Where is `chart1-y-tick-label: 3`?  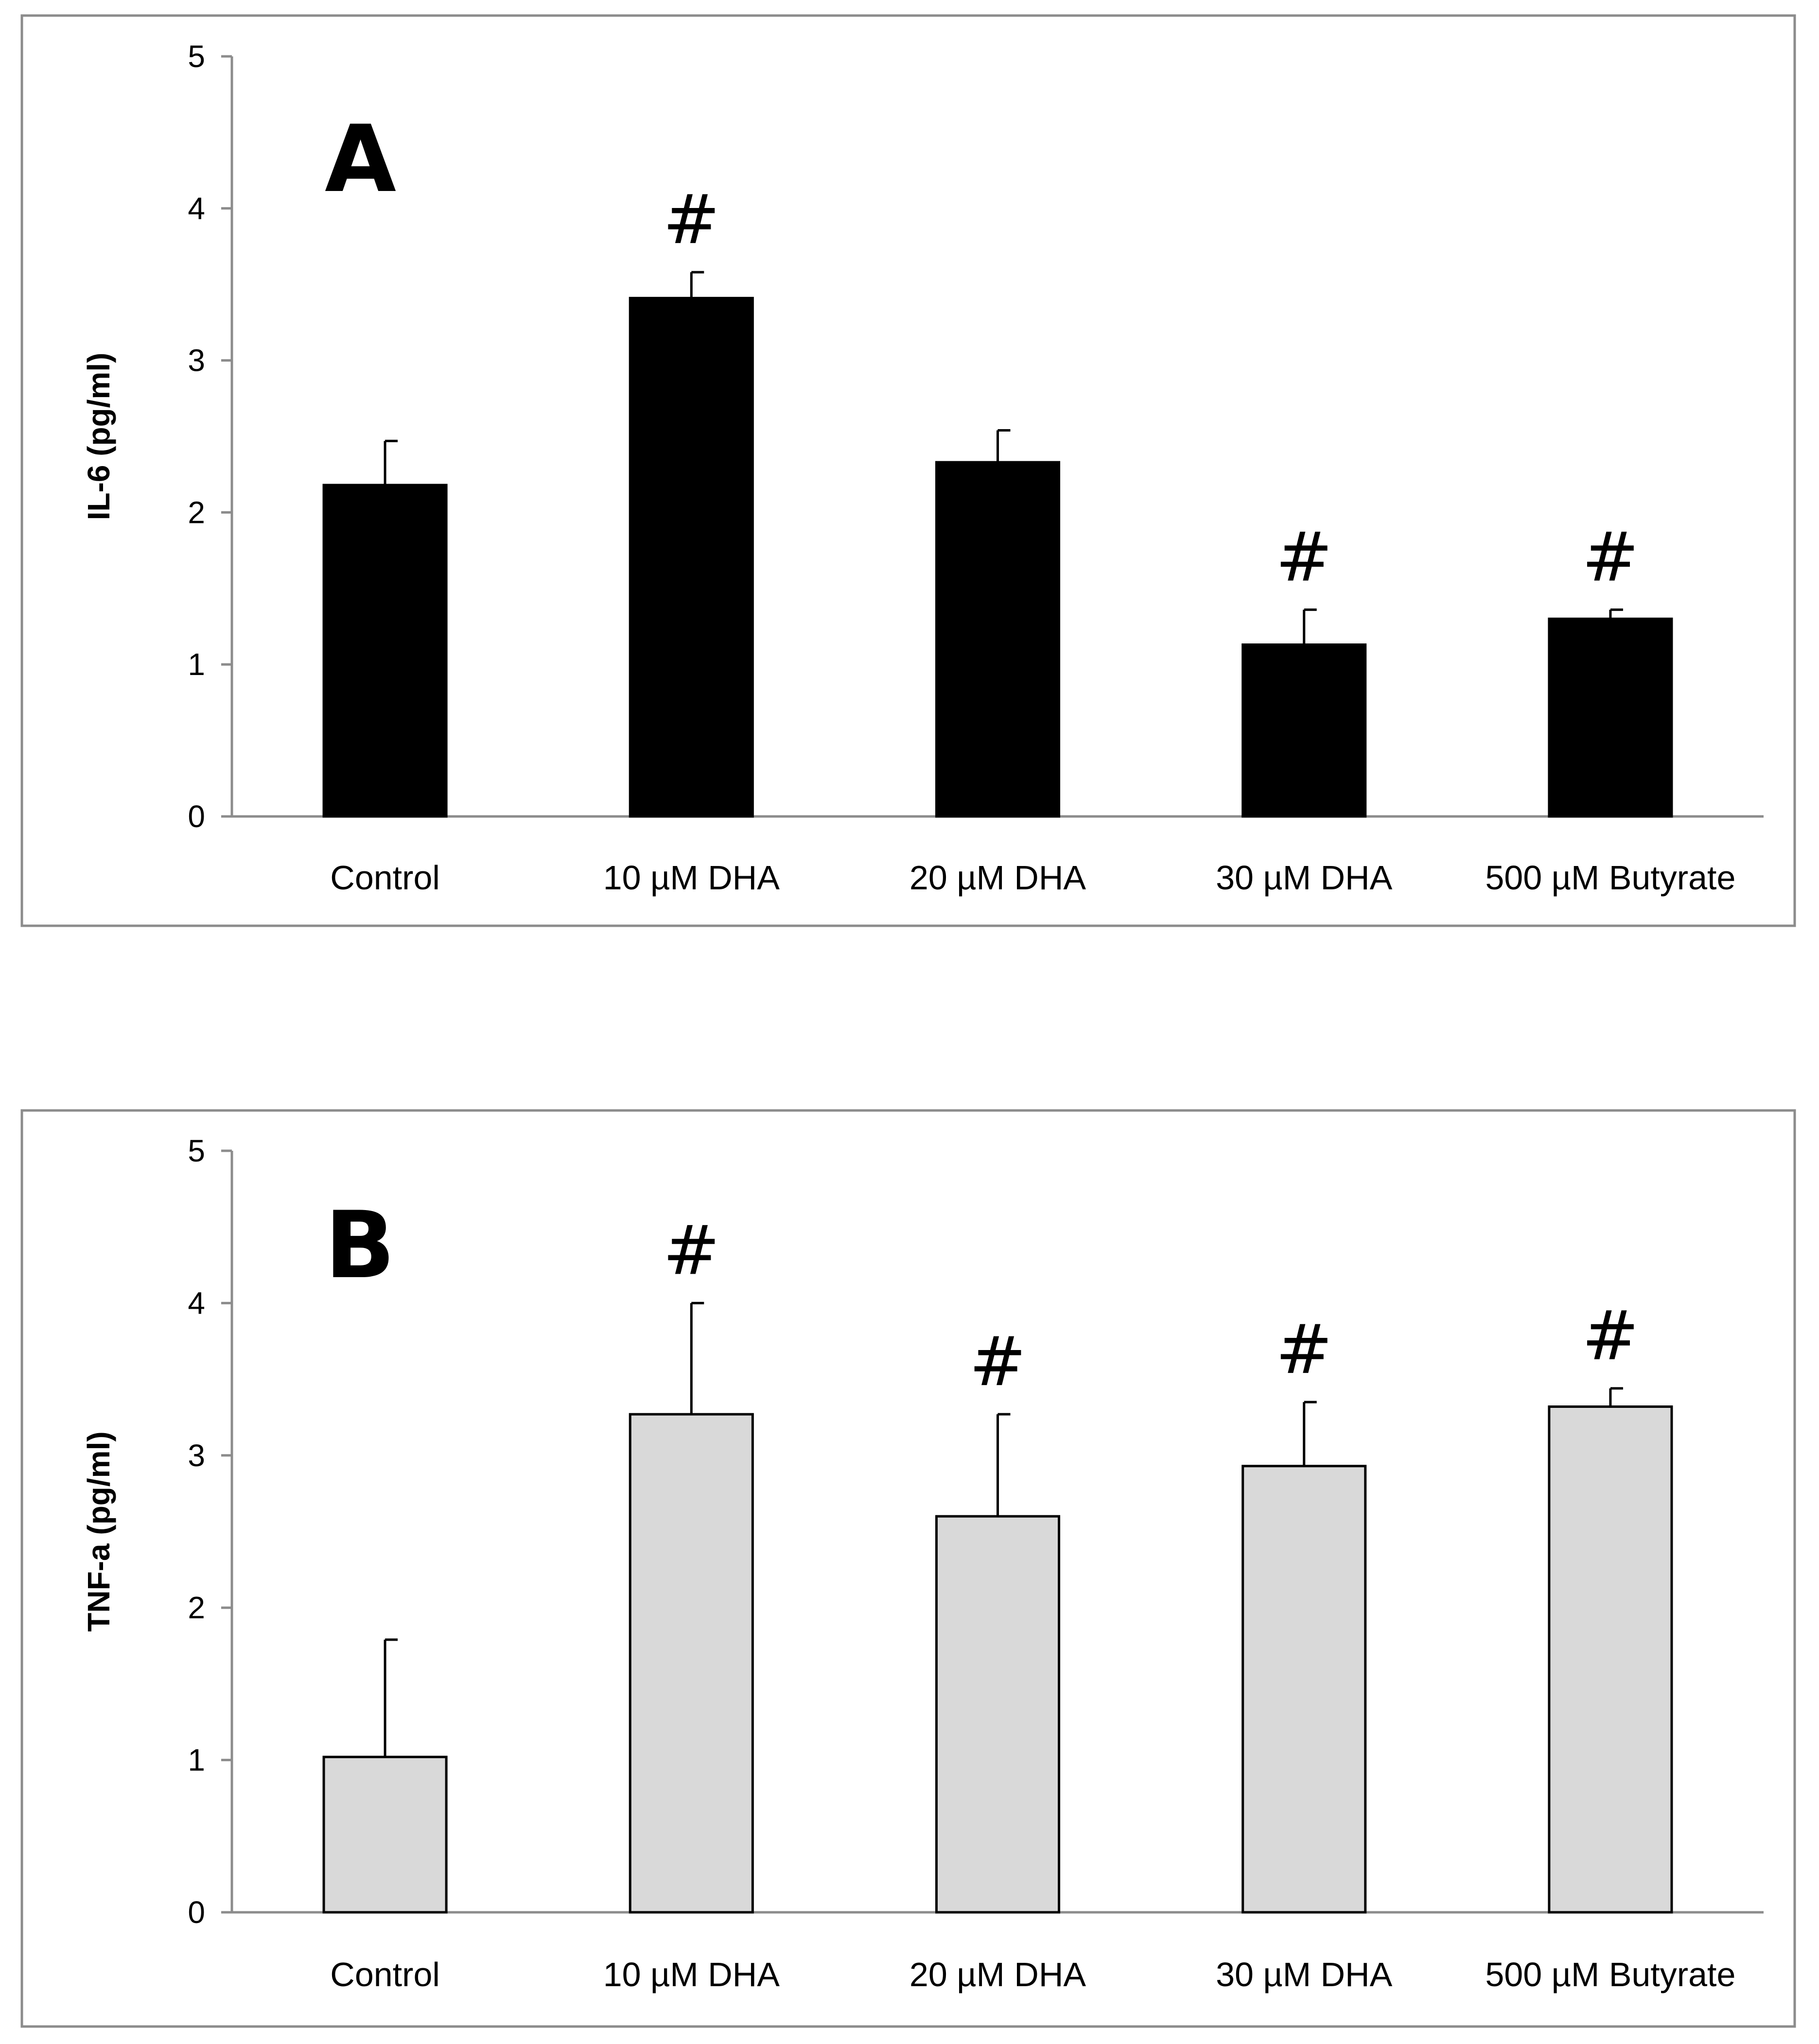 chart1-y-tick-label: 3 is located at coordinates (196, 1455).